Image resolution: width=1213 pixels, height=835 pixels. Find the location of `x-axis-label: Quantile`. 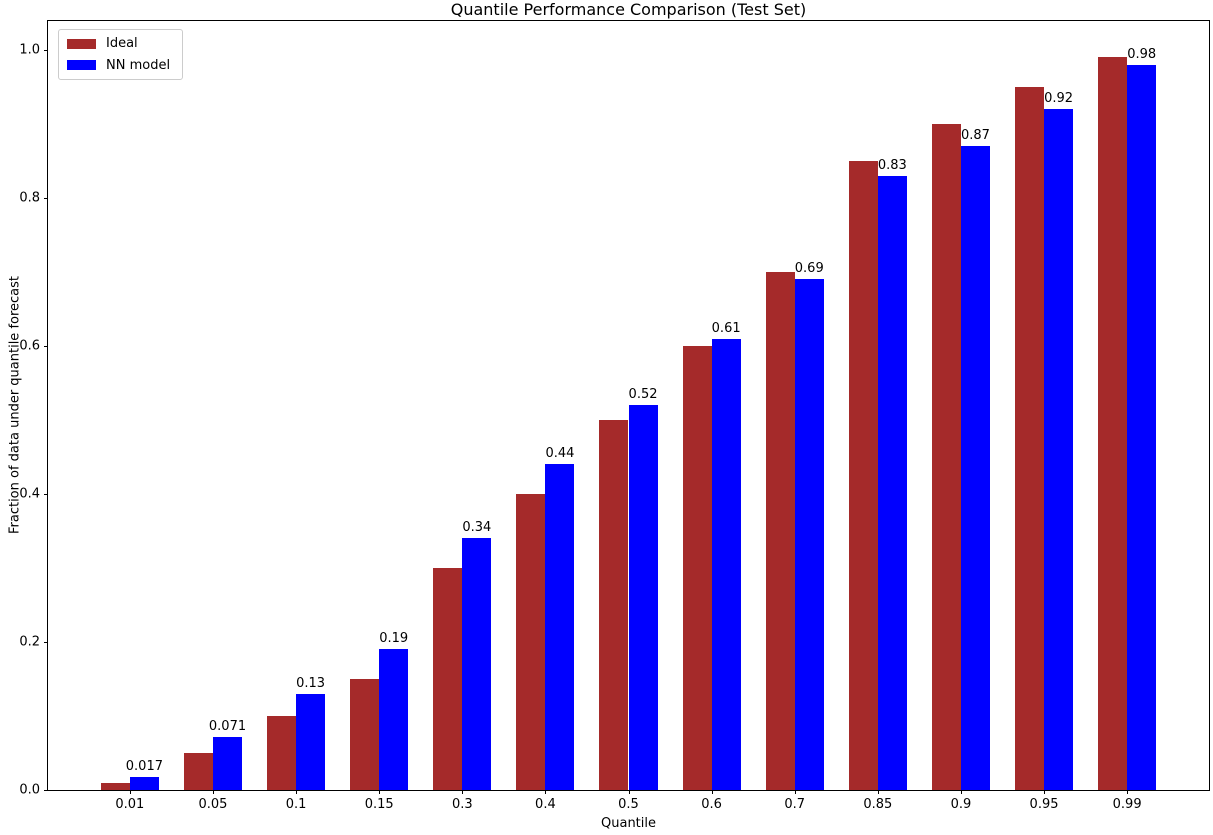

x-axis-label: Quantile is located at coordinates (628, 823).